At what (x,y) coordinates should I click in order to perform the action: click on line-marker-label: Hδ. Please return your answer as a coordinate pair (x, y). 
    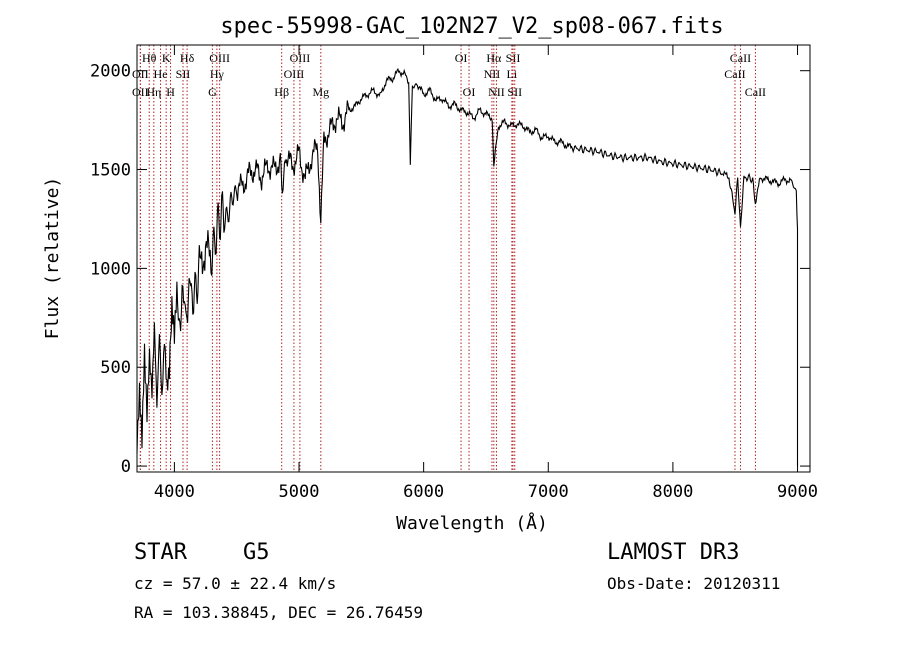
    Looking at the image, I should click on (187, 58).